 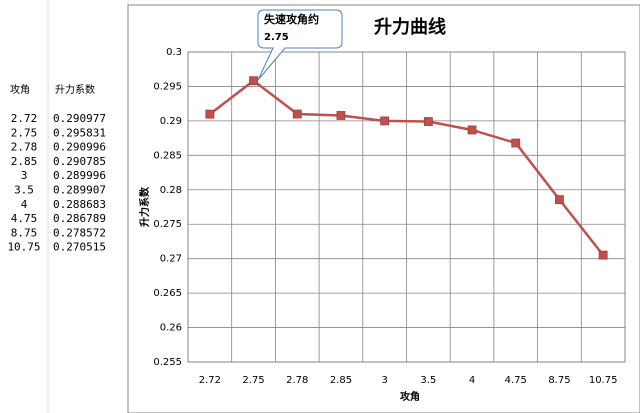 I want to click on table-cell: 2.85, so click(x=24, y=161).